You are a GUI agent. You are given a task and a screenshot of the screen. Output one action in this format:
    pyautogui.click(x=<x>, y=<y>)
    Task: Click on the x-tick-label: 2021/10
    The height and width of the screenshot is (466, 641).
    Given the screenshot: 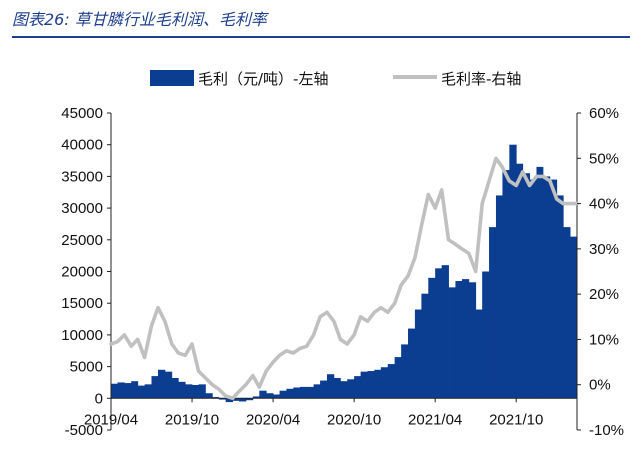 What is the action you would take?
    pyautogui.click(x=516, y=419)
    